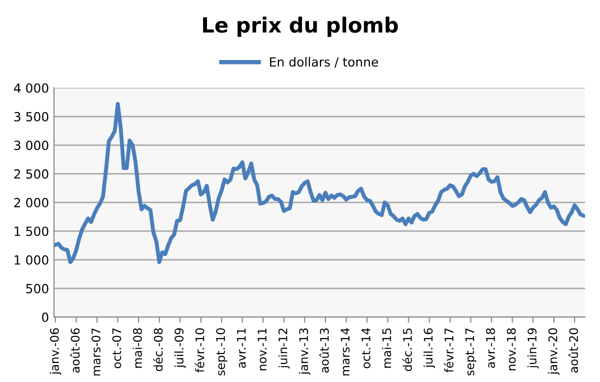 The height and width of the screenshot is (382, 600). I want to click on x-tick-label: mars-14, so click(345, 352).